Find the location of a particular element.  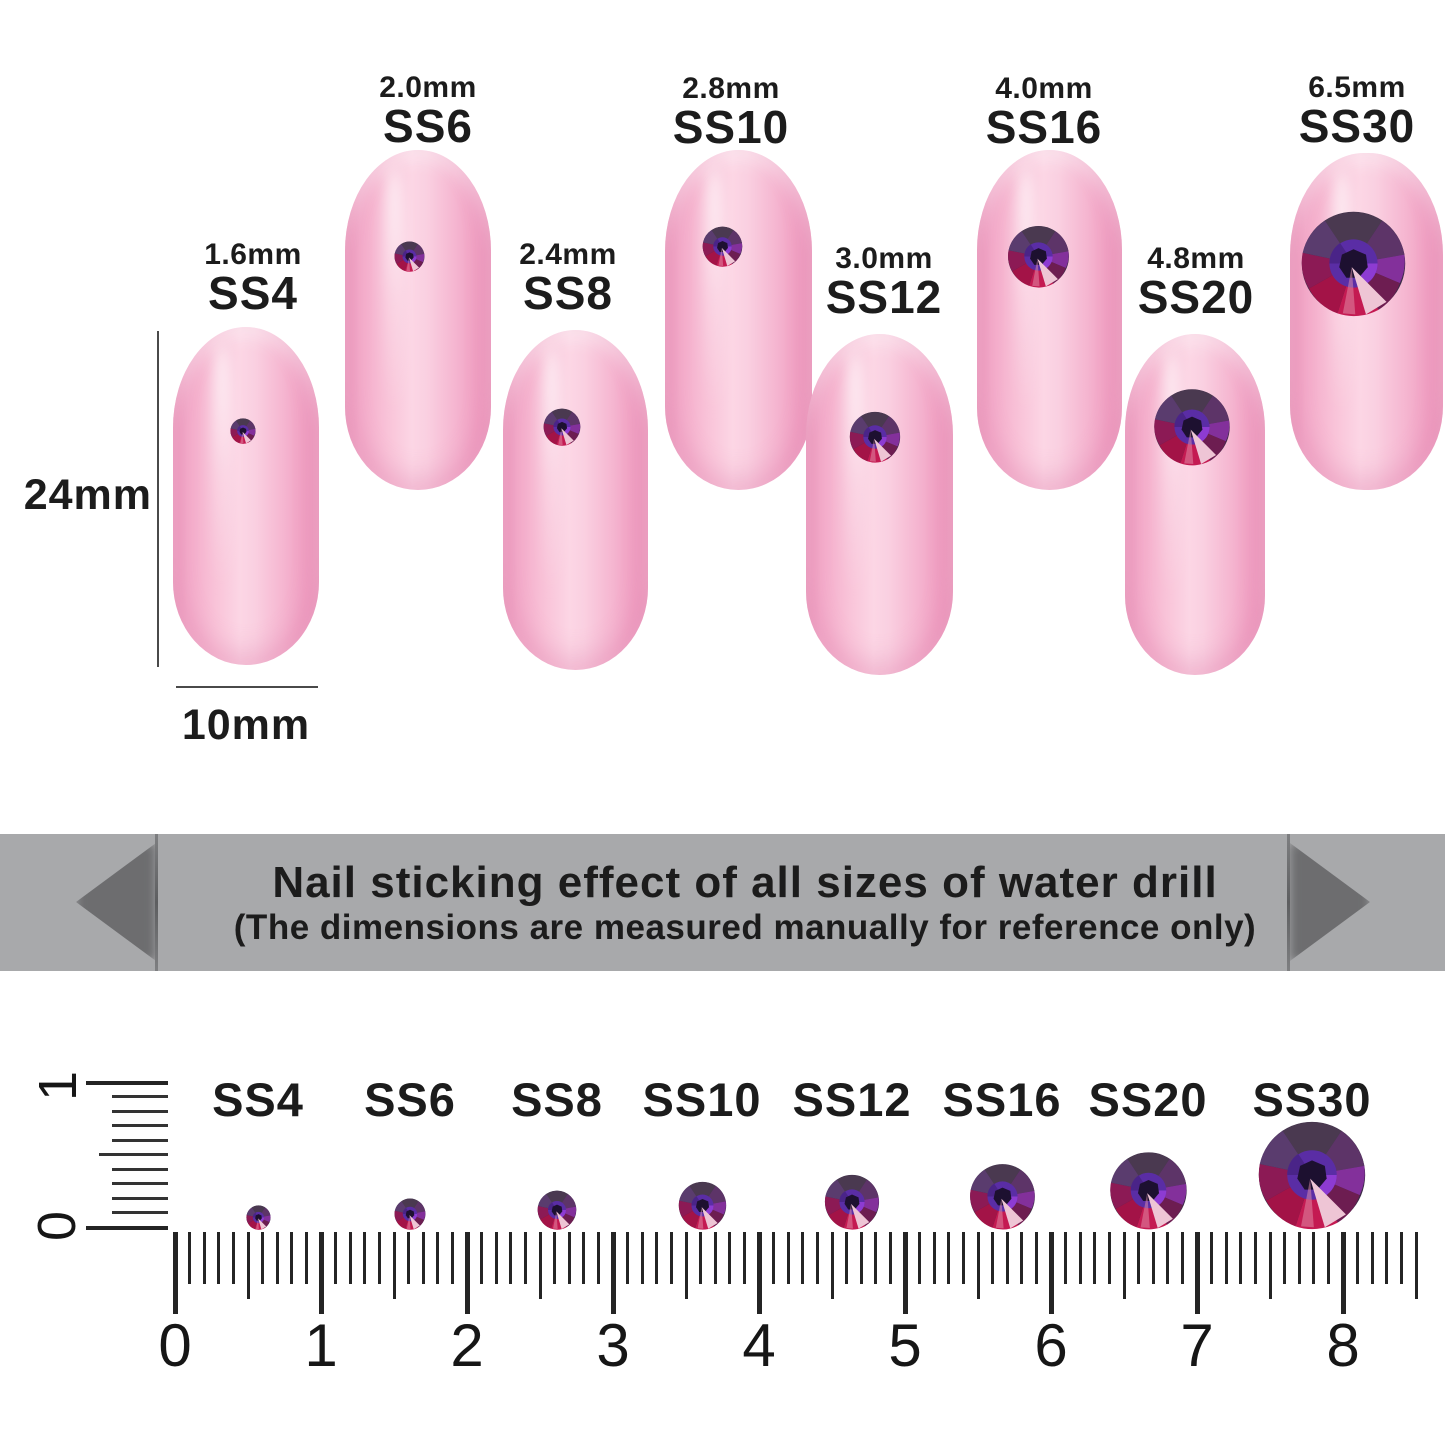

nail-size-label-ss4: 1.6mm SS4 is located at coordinates (253, 278).